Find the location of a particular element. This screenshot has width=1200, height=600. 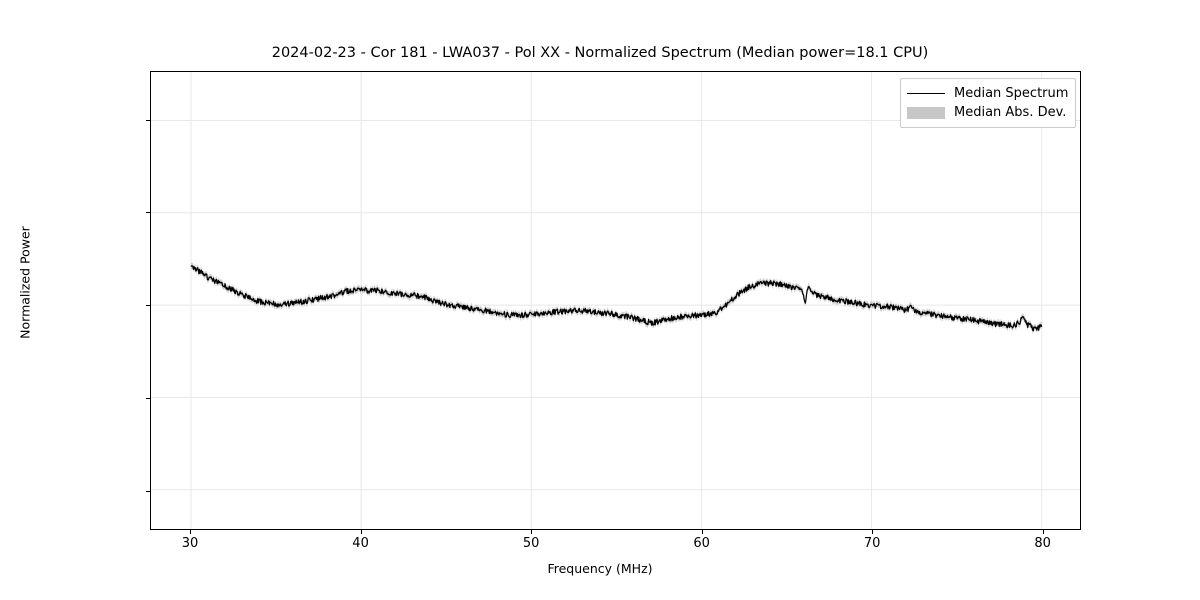

chart-legend: Median Spectrum Median Abs. Dev. is located at coordinates (988, 103).